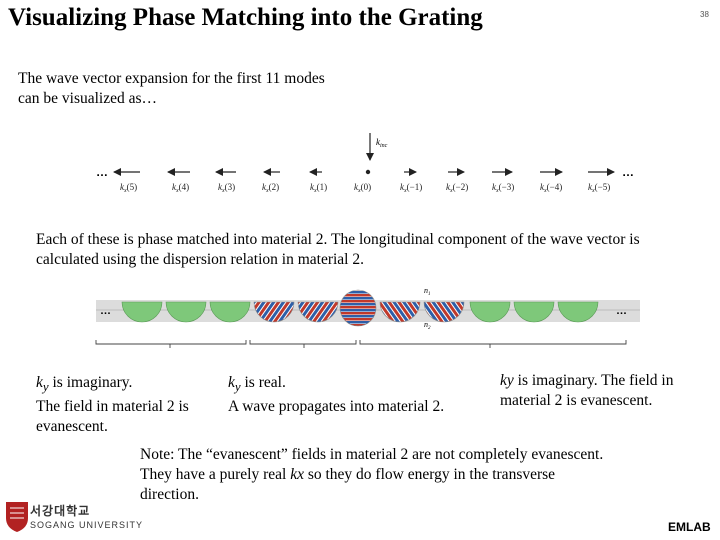  Describe the element at coordinates (171, 344) in the screenshot. I see `brace-left` at that location.